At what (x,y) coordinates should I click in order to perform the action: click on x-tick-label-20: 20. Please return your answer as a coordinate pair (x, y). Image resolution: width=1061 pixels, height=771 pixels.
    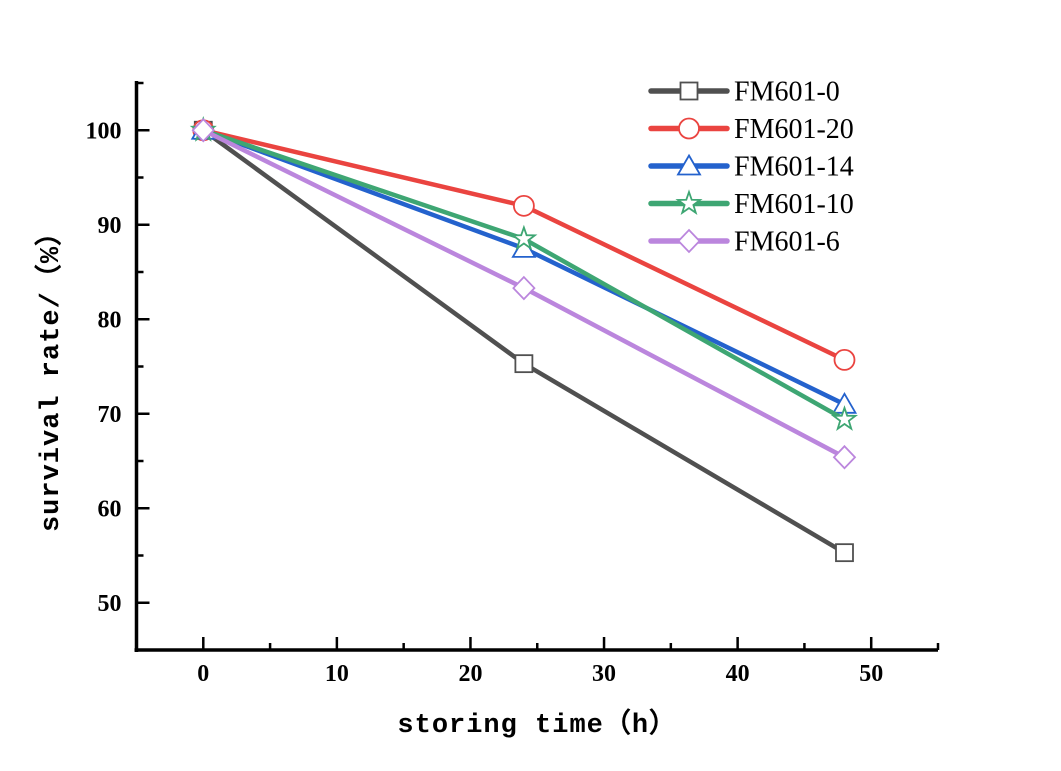
    Looking at the image, I should click on (470, 674).